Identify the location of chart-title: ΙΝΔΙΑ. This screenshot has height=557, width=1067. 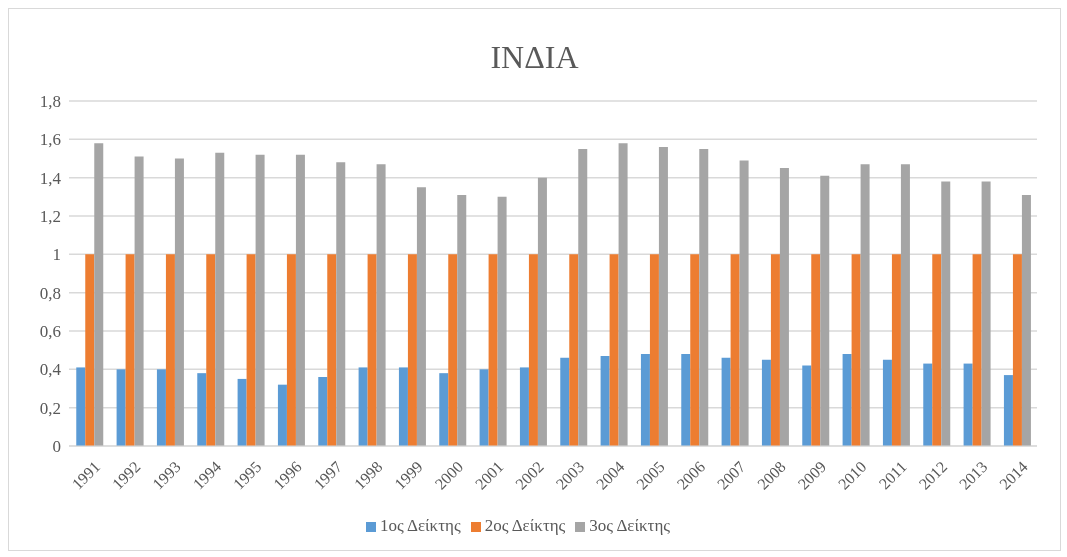
(534, 57).